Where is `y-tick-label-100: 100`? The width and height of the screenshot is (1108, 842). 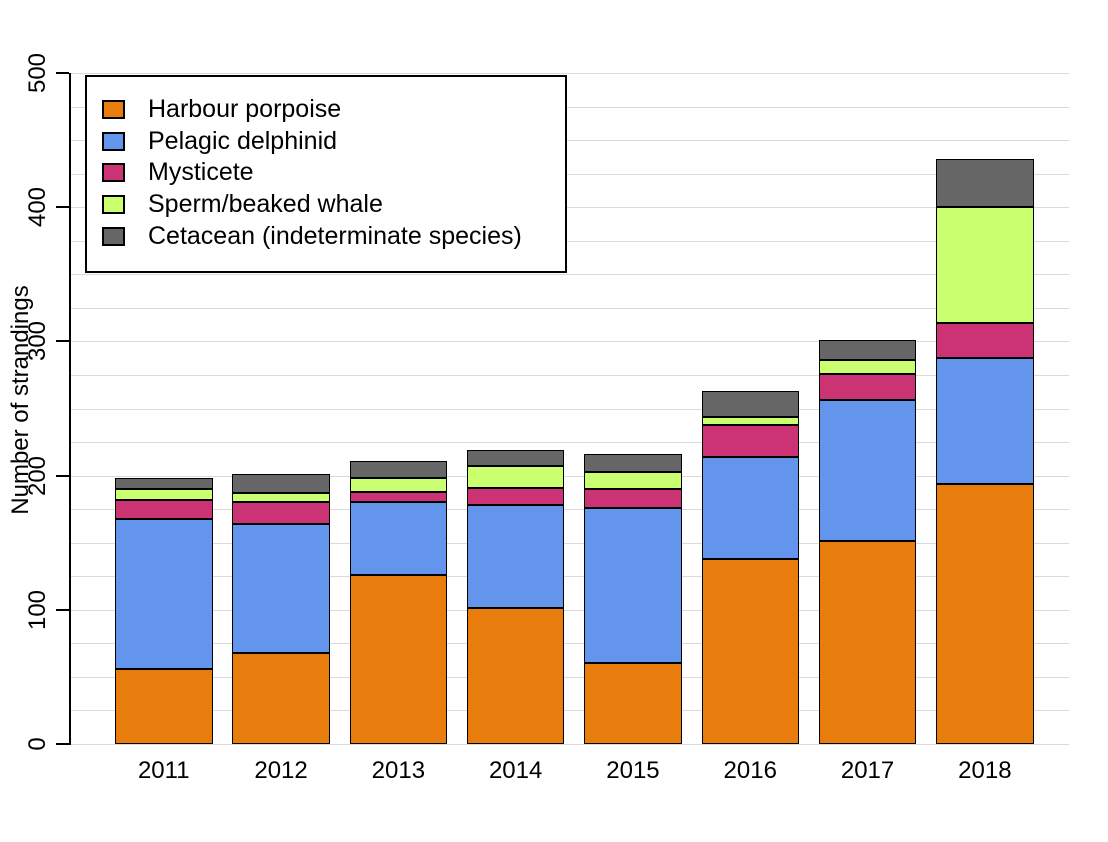
y-tick-label-100: 100 is located at coordinates (37, 609).